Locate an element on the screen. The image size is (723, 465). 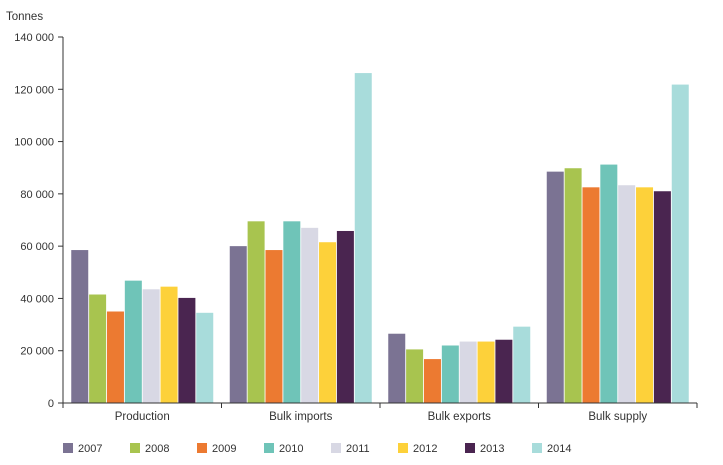
bar-2011-bulk-exports is located at coordinates (468, 372).